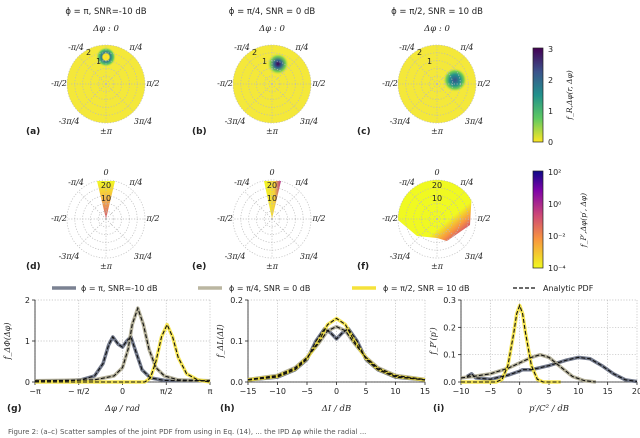 The width and height of the screenshot is (640, 438). Describe the element at coordinates (220, 341) in the screenshot. I see `y-axis-label: f_ΔL(ΔI)` at that location.